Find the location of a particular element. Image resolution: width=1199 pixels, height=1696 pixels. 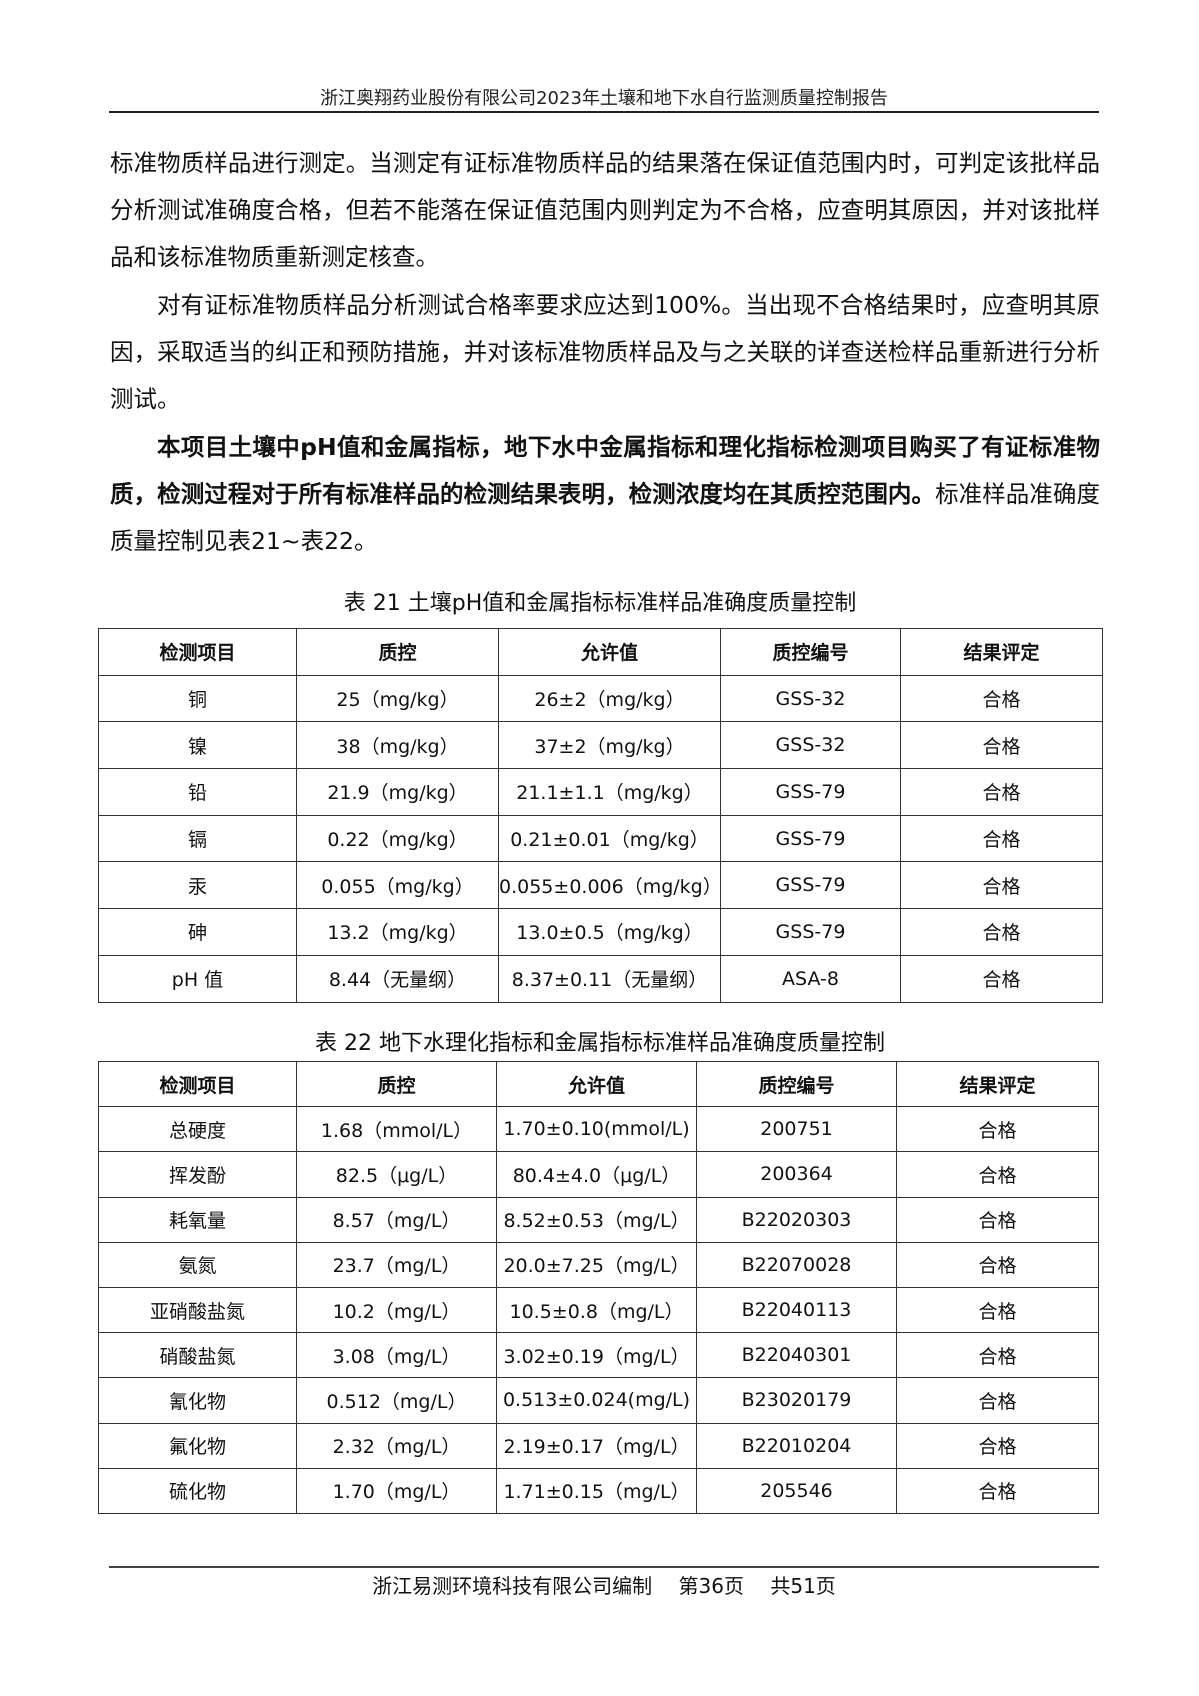

table-cell: 200364 is located at coordinates (796, 1174).